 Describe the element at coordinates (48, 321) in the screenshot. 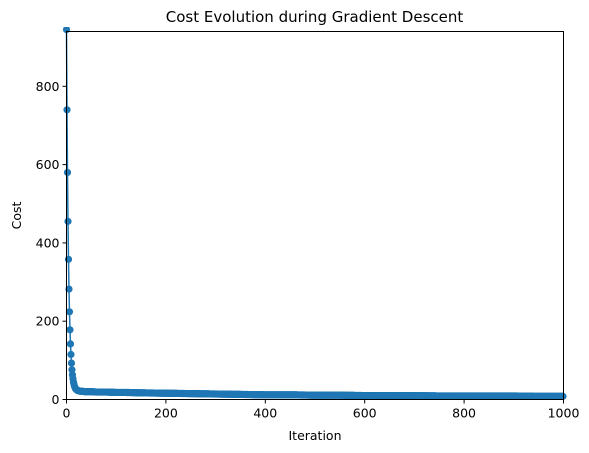

I see `y-tick-label: 200` at that location.